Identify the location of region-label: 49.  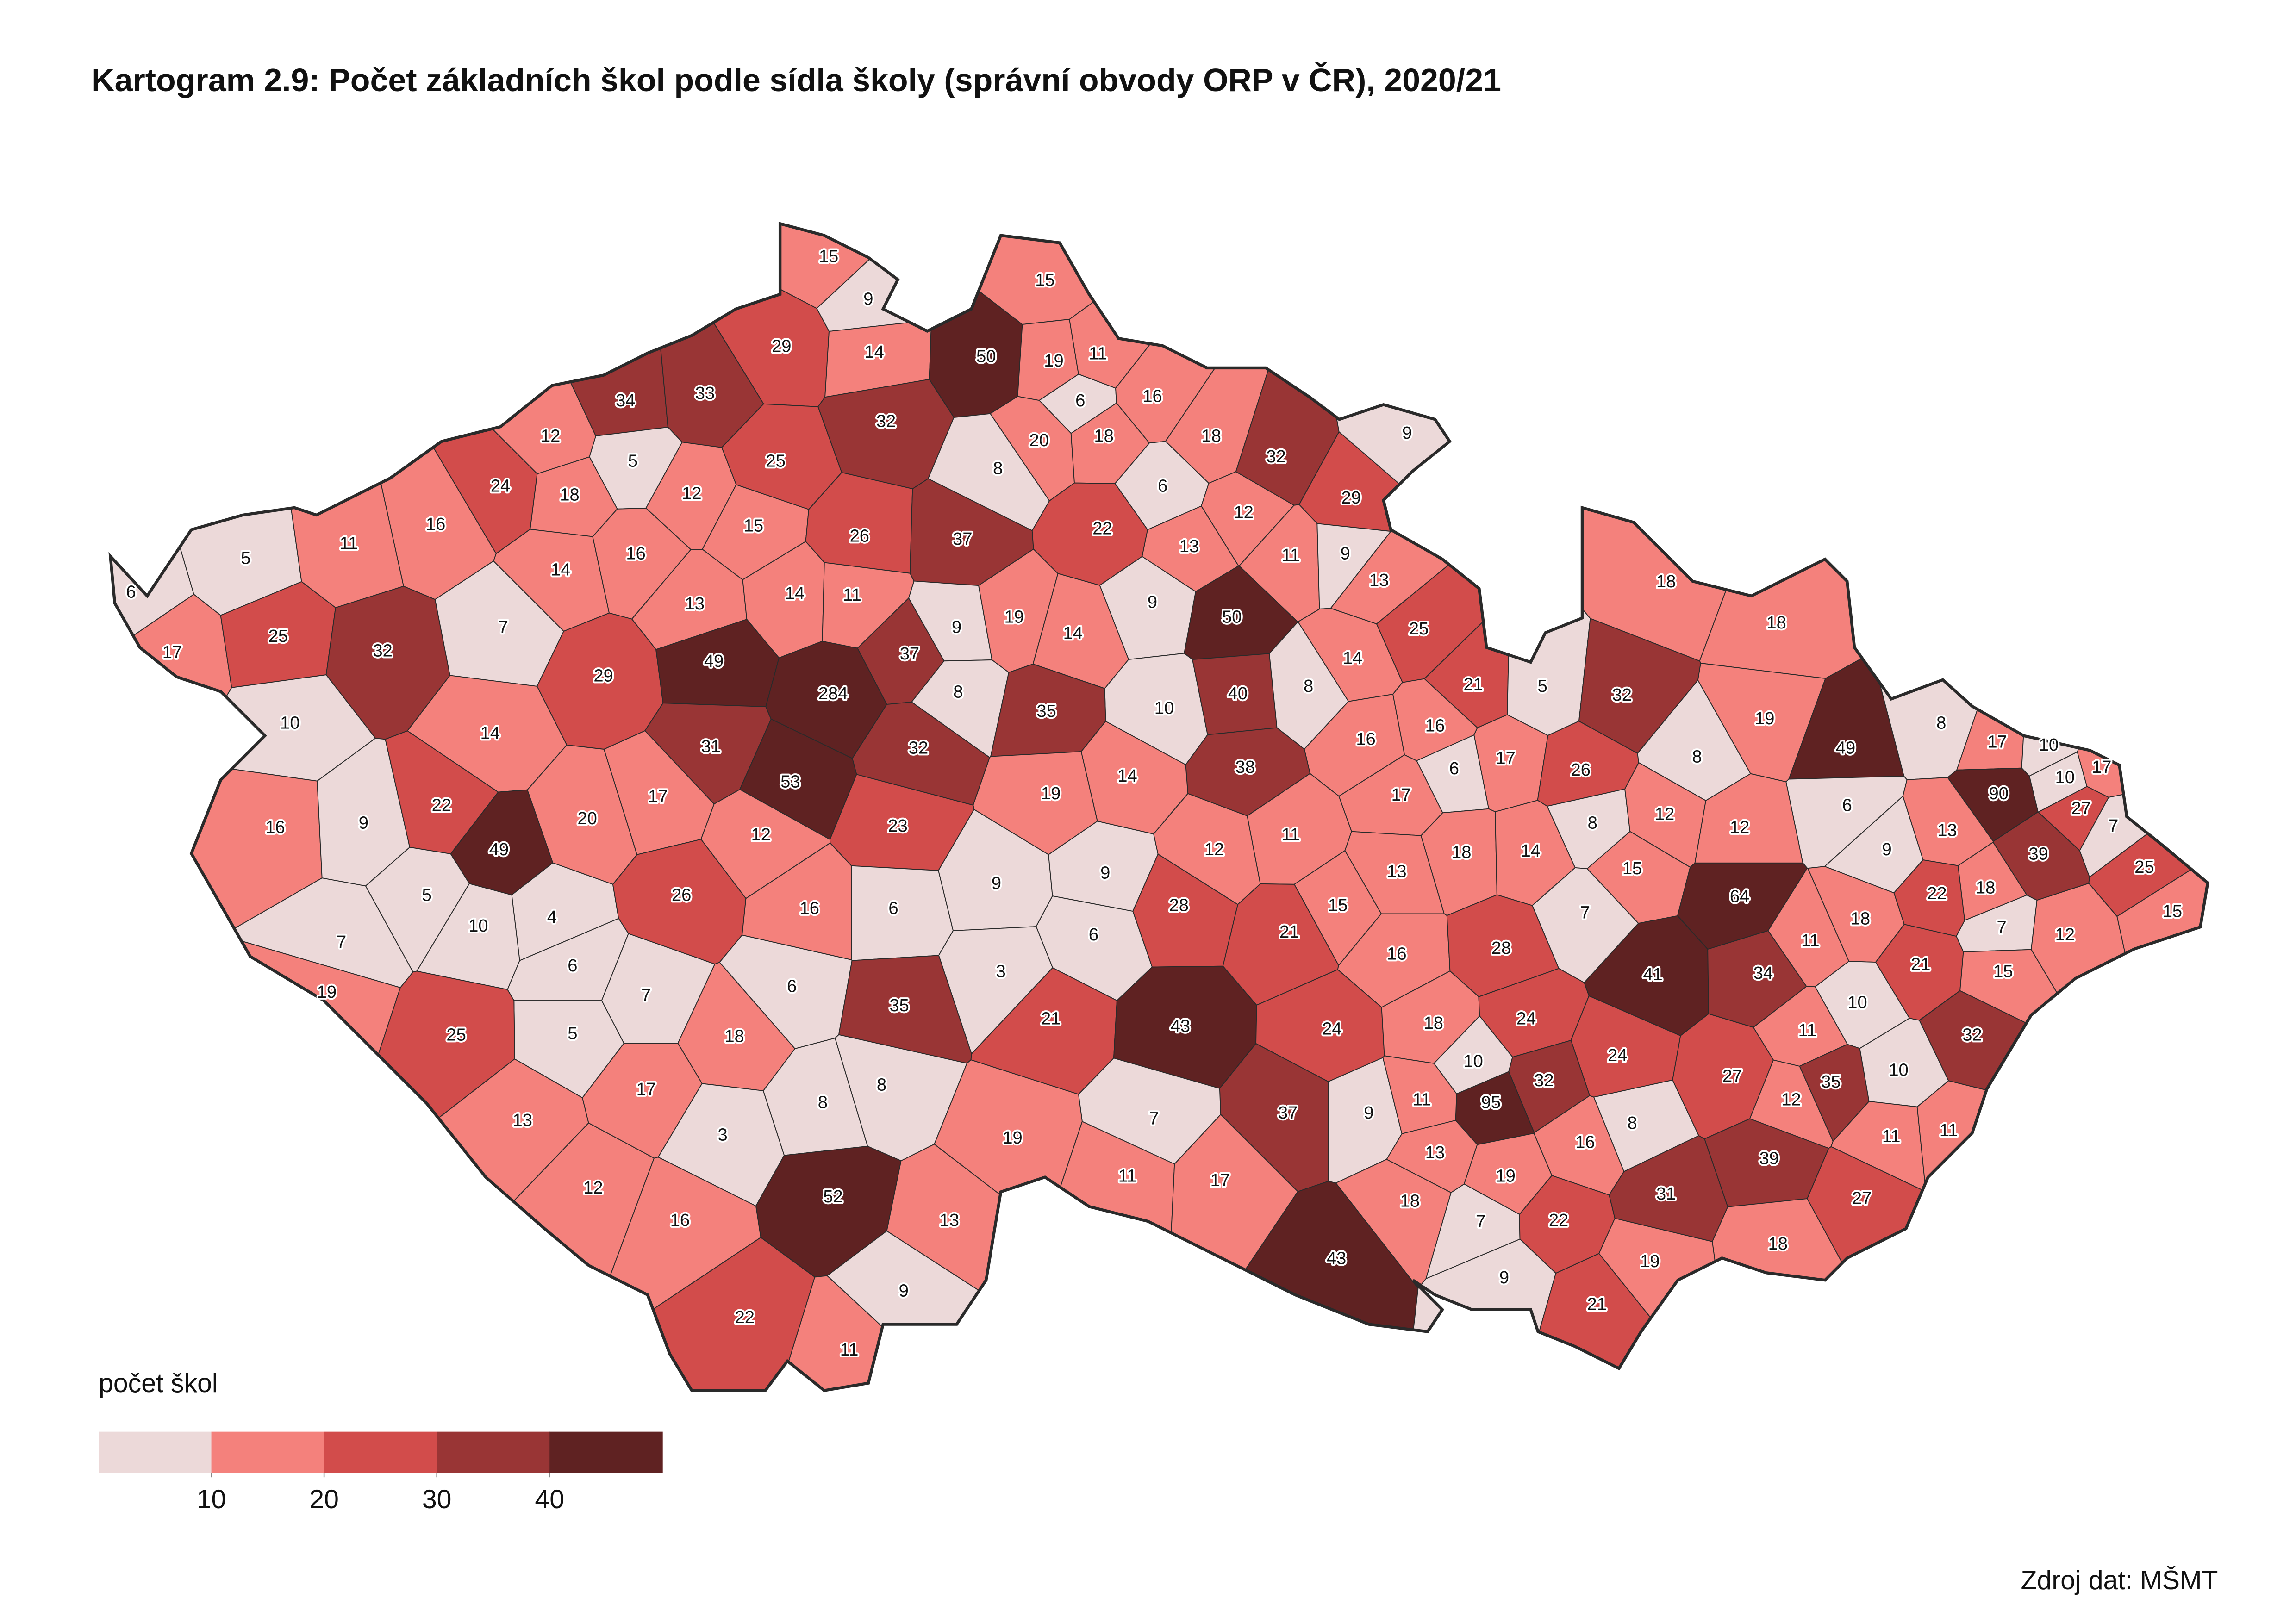
(714, 661).